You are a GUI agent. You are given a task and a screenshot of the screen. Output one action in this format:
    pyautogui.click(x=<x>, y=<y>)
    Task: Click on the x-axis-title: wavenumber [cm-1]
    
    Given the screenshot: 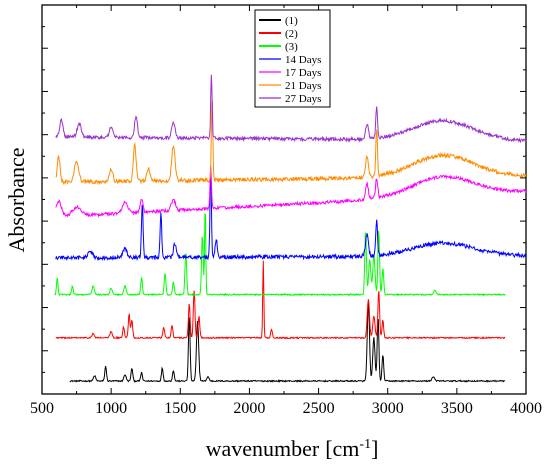 What is the action you would take?
    pyautogui.click(x=292, y=448)
    